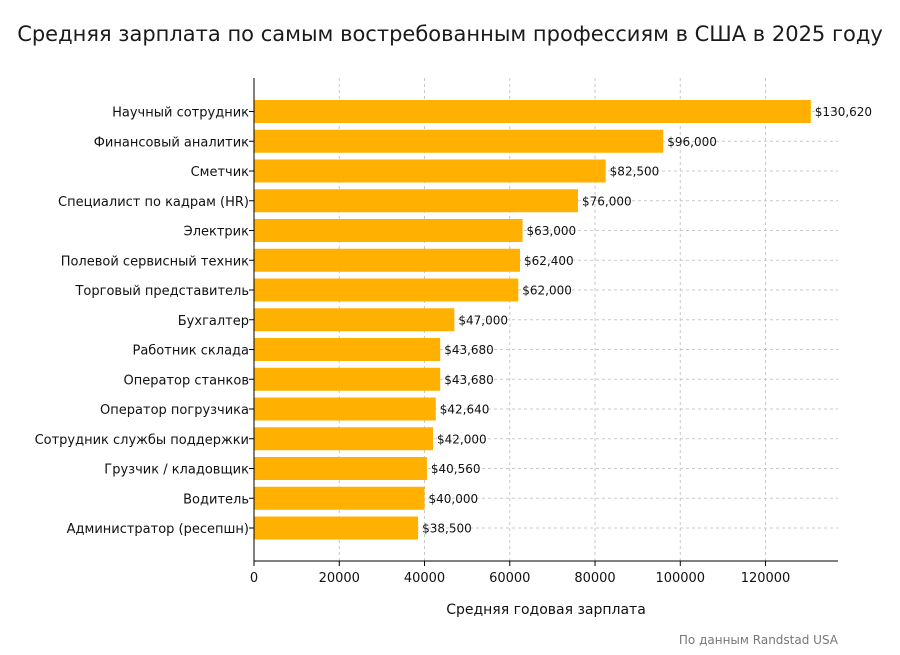 The width and height of the screenshot is (900, 655). Describe the element at coordinates (254, 578) in the screenshot. I see `x-tick-label: 0` at that location.